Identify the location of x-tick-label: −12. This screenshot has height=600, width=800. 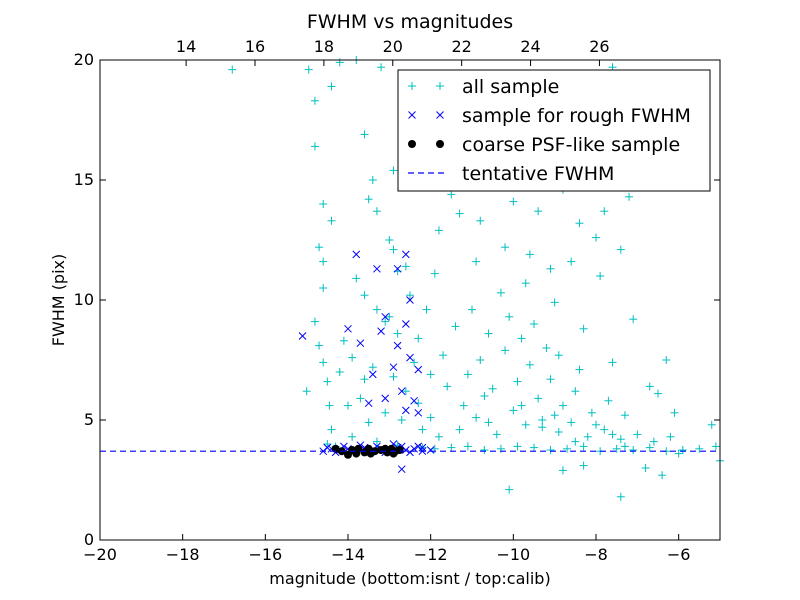
(431, 554).